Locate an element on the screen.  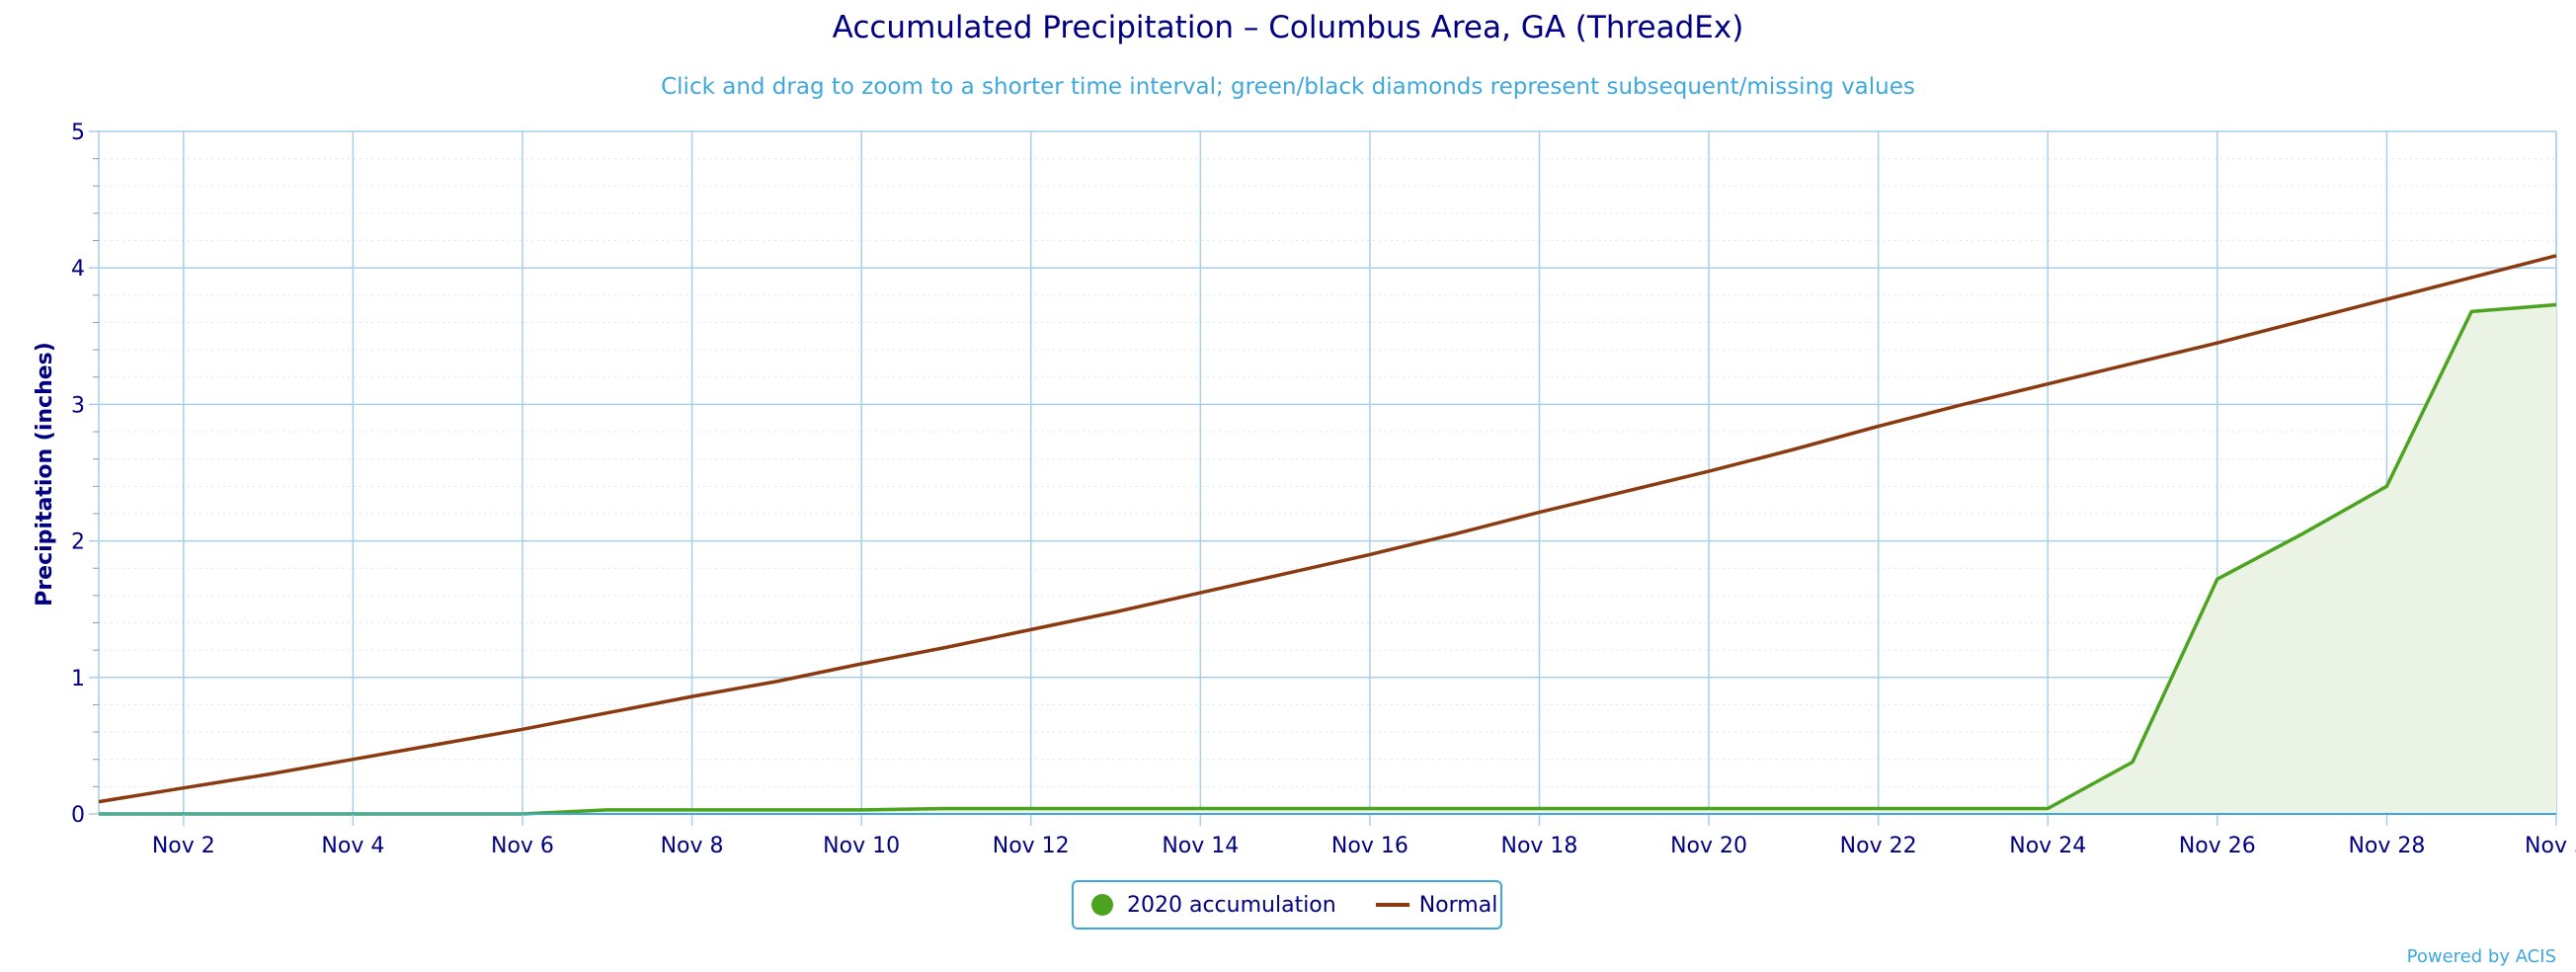
y-axis-label: Precipitation (inches) is located at coordinates (45, 474).